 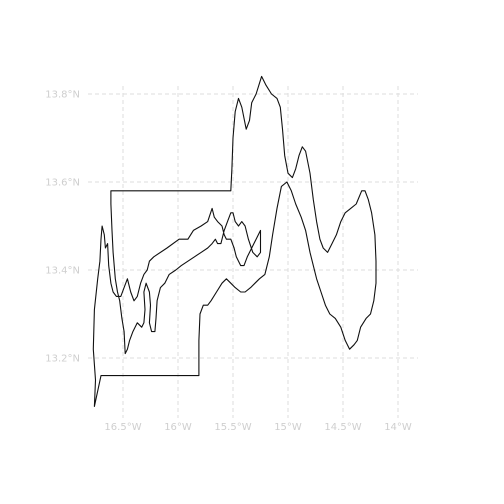 What do you see at coordinates (398, 427) in the screenshot?
I see `lon-tick-label-5: 14°W` at bounding box center [398, 427].